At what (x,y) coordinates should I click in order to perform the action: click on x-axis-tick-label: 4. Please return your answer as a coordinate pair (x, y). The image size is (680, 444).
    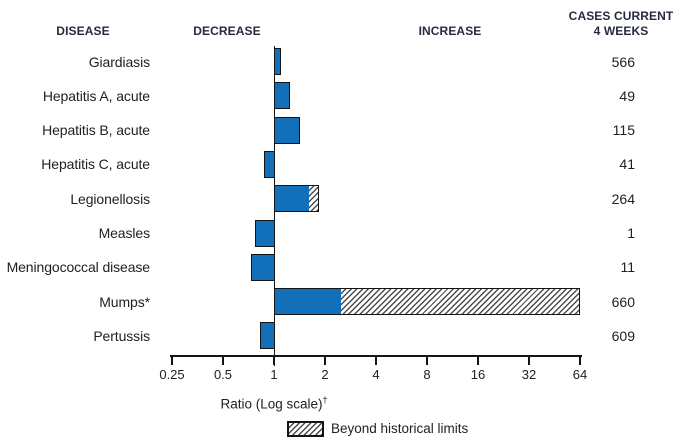
    Looking at the image, I should click on (376, 374).